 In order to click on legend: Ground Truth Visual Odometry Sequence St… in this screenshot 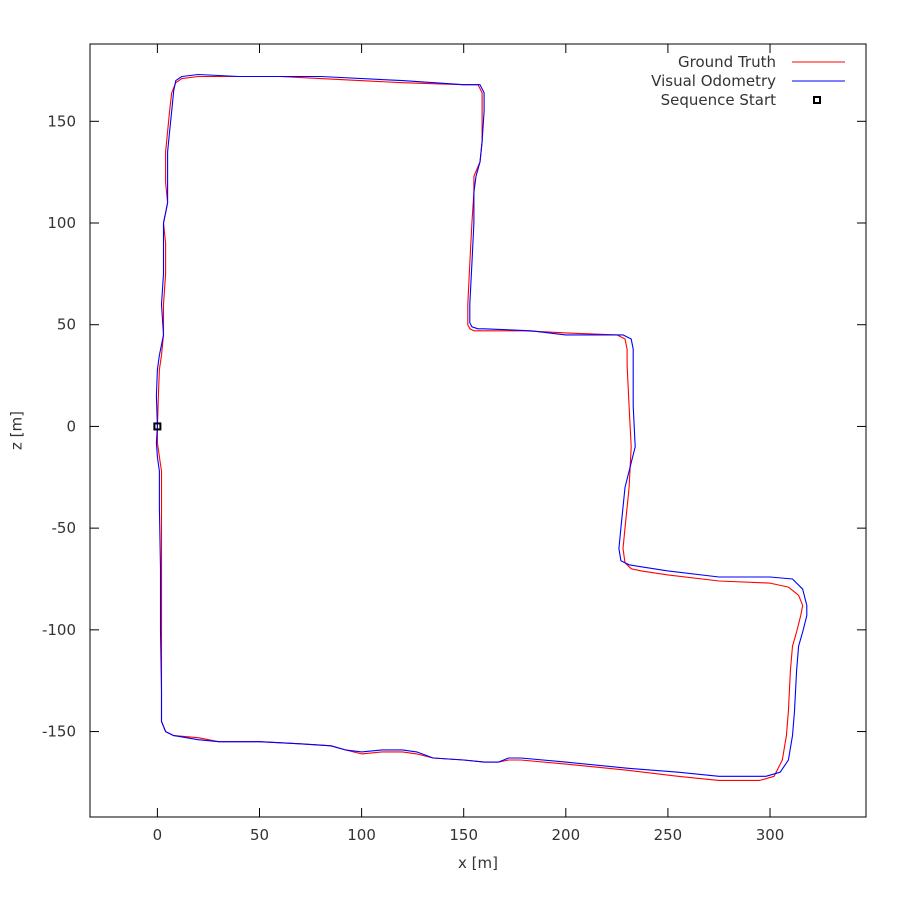, I will do `click(748, 81)`.